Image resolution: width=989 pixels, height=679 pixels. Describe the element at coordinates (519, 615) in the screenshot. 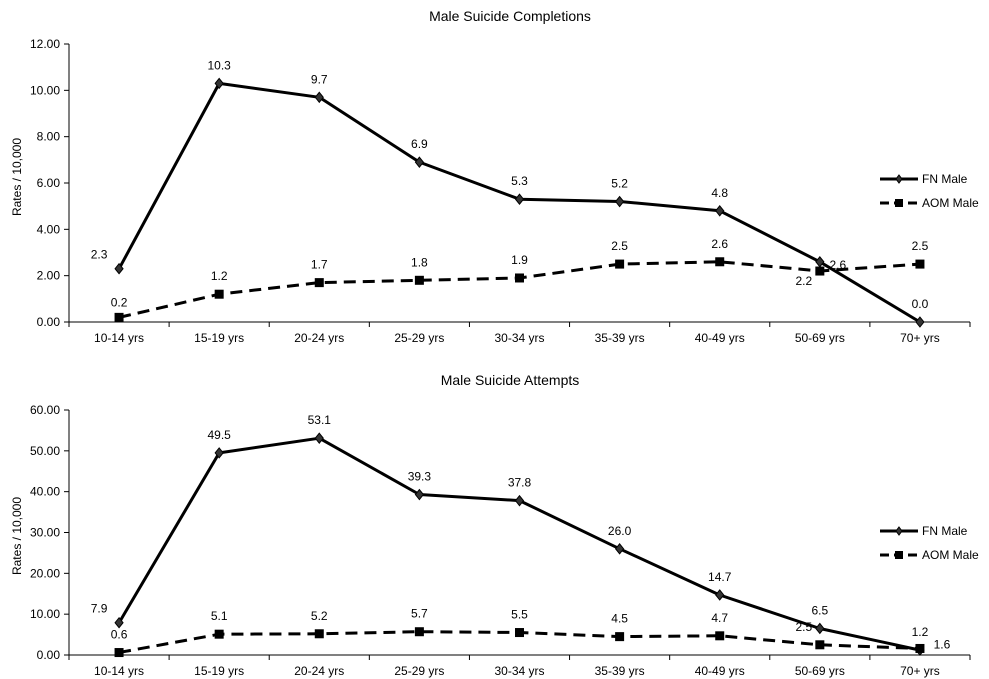

I see `attempts-data-label: 5.5` at that location.